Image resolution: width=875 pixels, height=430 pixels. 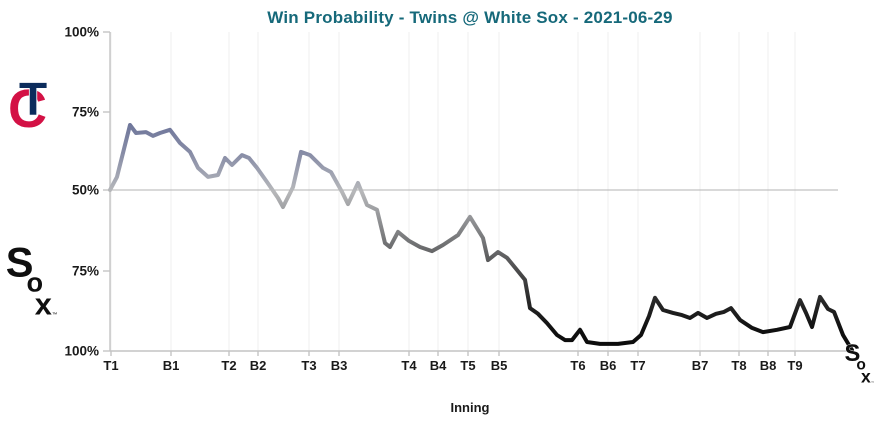 What do you see at coordinates (308, 365) in the screenshot?
I see `x-tick-label: T3` at bounding box center [308, 365].